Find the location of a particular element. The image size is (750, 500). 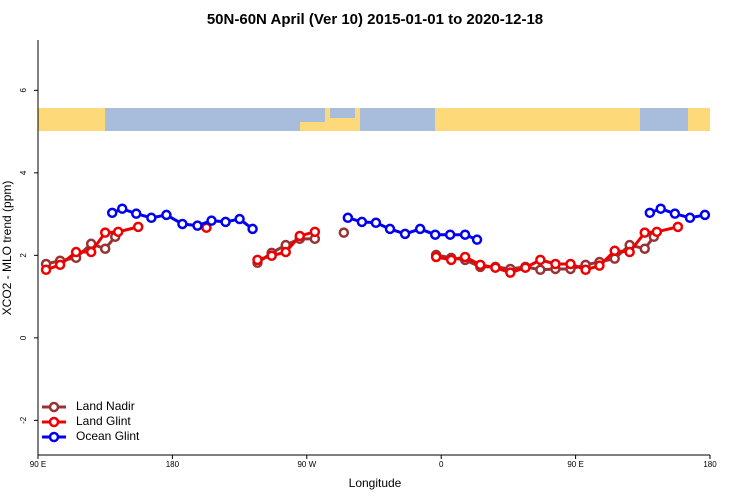

y-axis-label: XCO2 - MLO trend (ppm) is located at coordinates (7, 248).